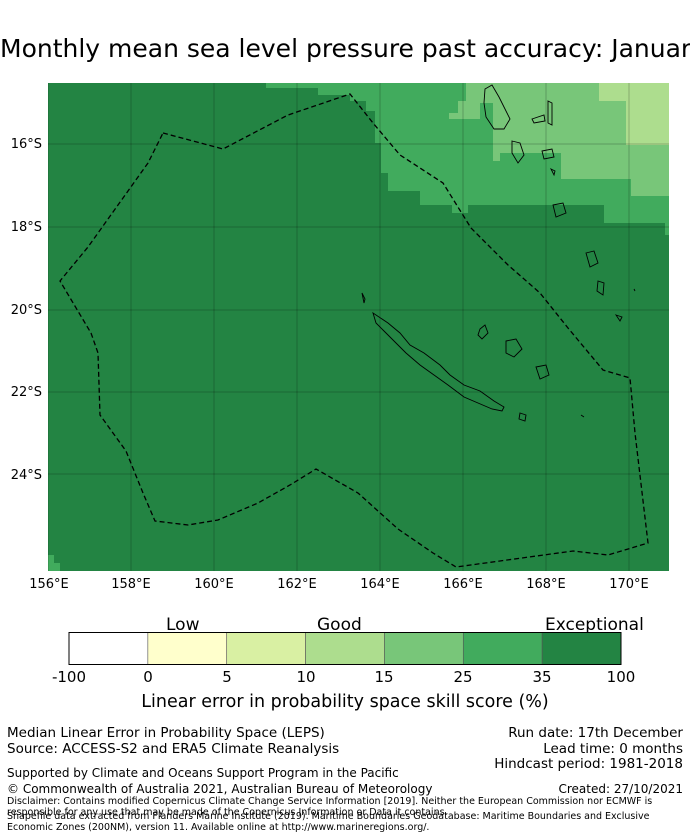  What do you see at coordinates (550, 113) in the screenshot?
I see `pentecost-island` at bounding box center [550, 113].